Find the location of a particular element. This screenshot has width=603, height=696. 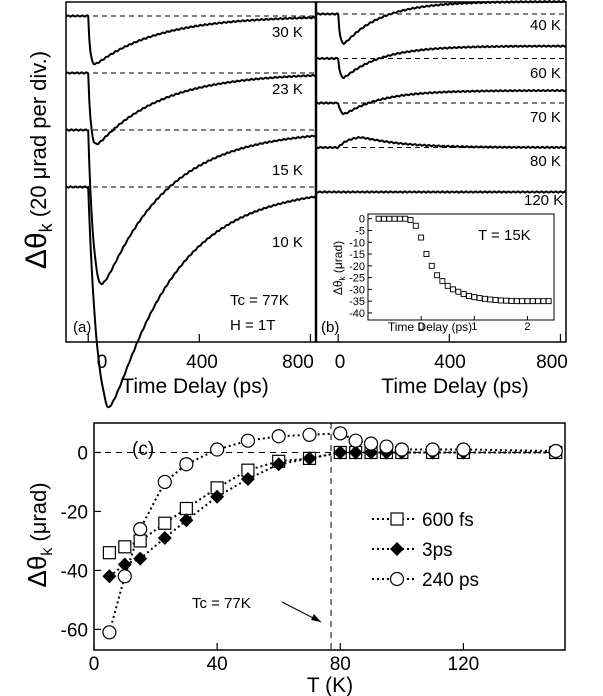

inset-ticks: 0-5-10-15-20-25-30-35-400 1 2 is located at coordinates (439, 273).